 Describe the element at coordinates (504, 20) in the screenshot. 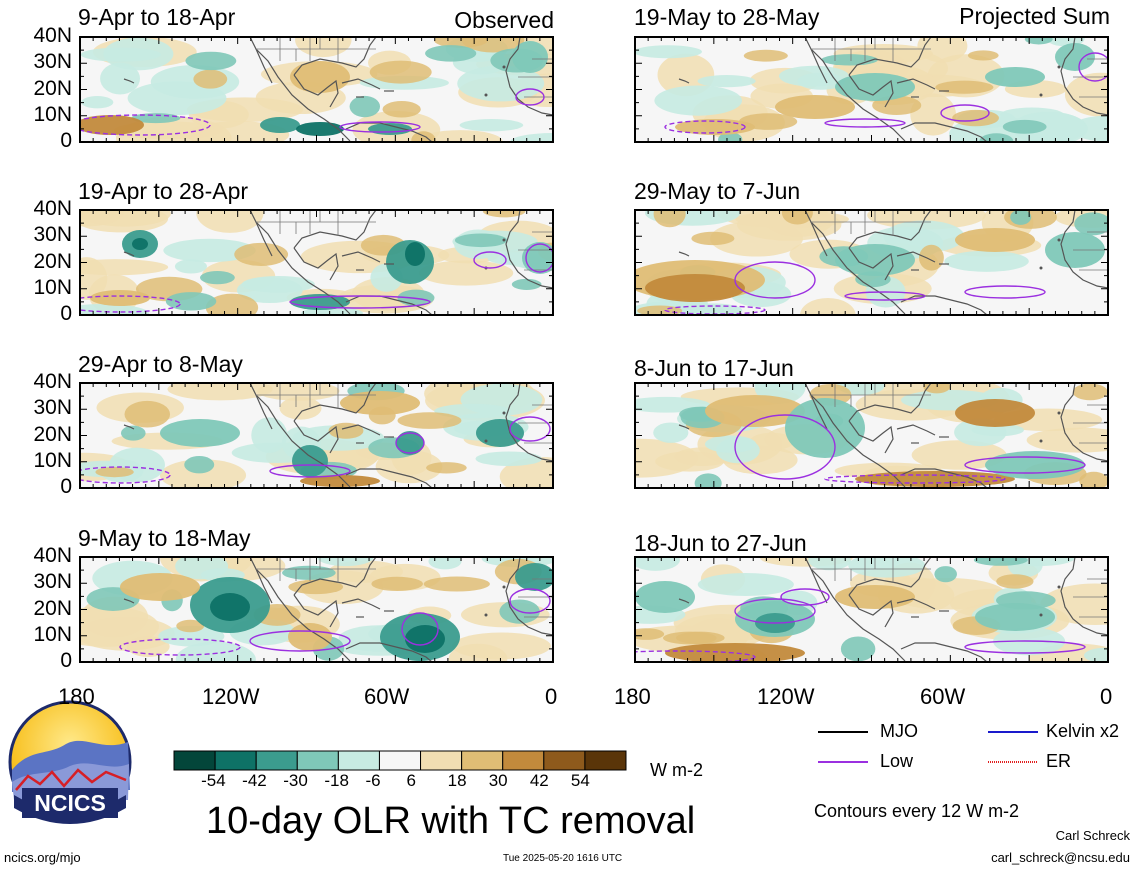

I see `observed-label: Observed` at that location.